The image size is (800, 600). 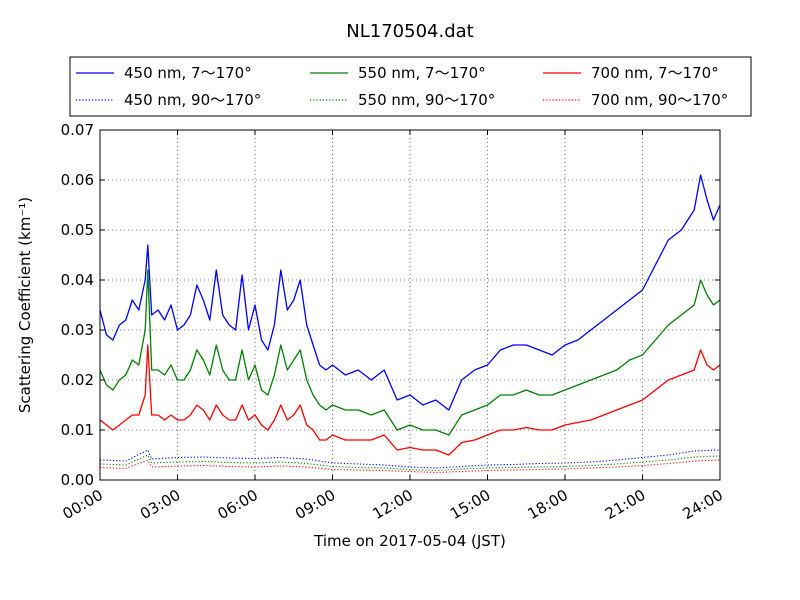 What do you see at coordinates (77, 130) in the screenshot?
I see `y-tick-label: 0.07` at bounding box center [77, 130].